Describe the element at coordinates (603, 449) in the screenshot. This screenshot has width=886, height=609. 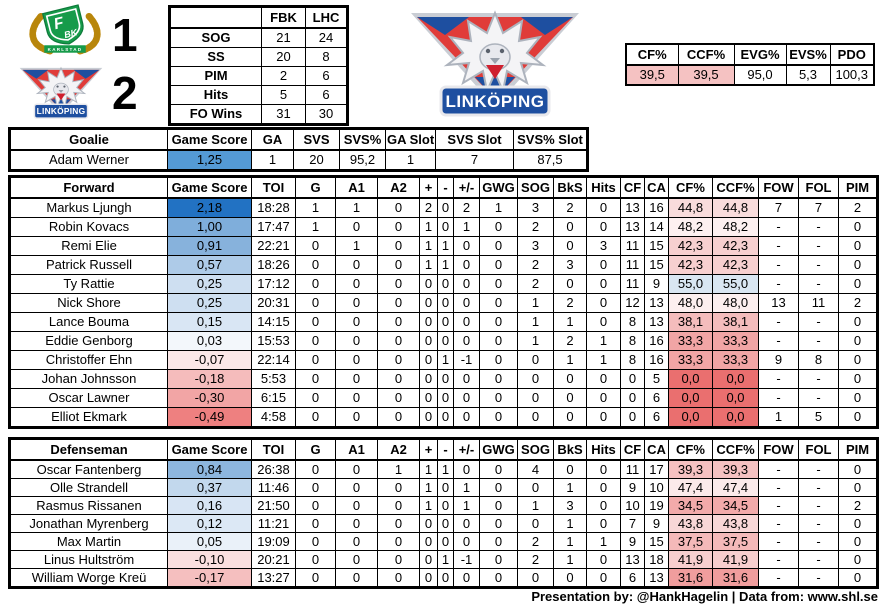
I see `column-header: Hits` at that location.